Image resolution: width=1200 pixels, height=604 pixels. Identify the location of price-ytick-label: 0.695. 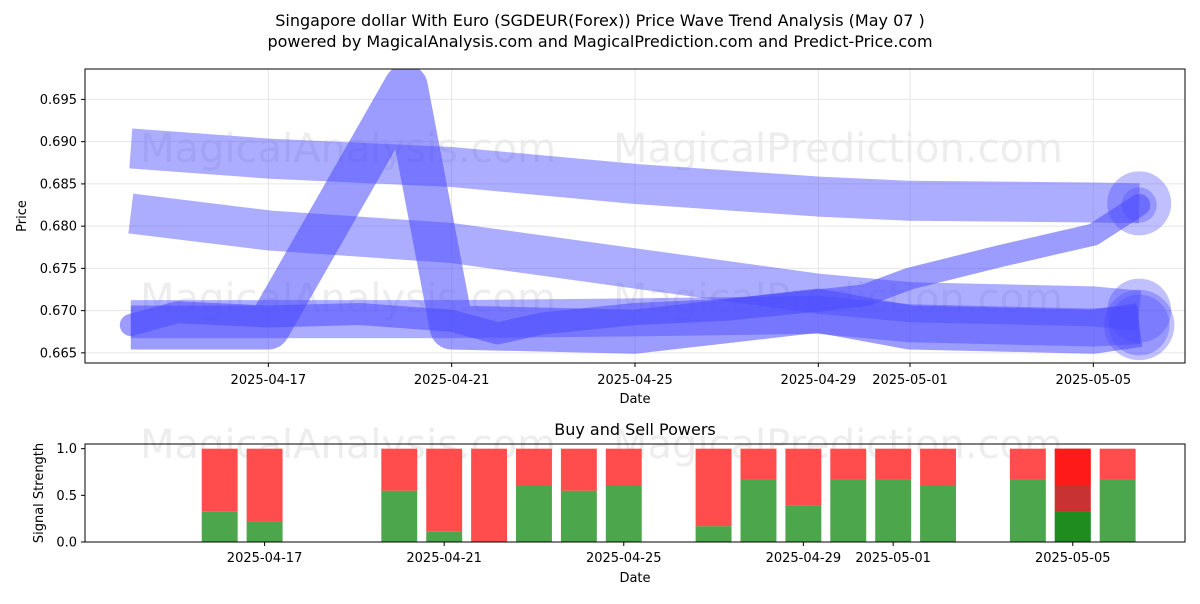
(58, 100).